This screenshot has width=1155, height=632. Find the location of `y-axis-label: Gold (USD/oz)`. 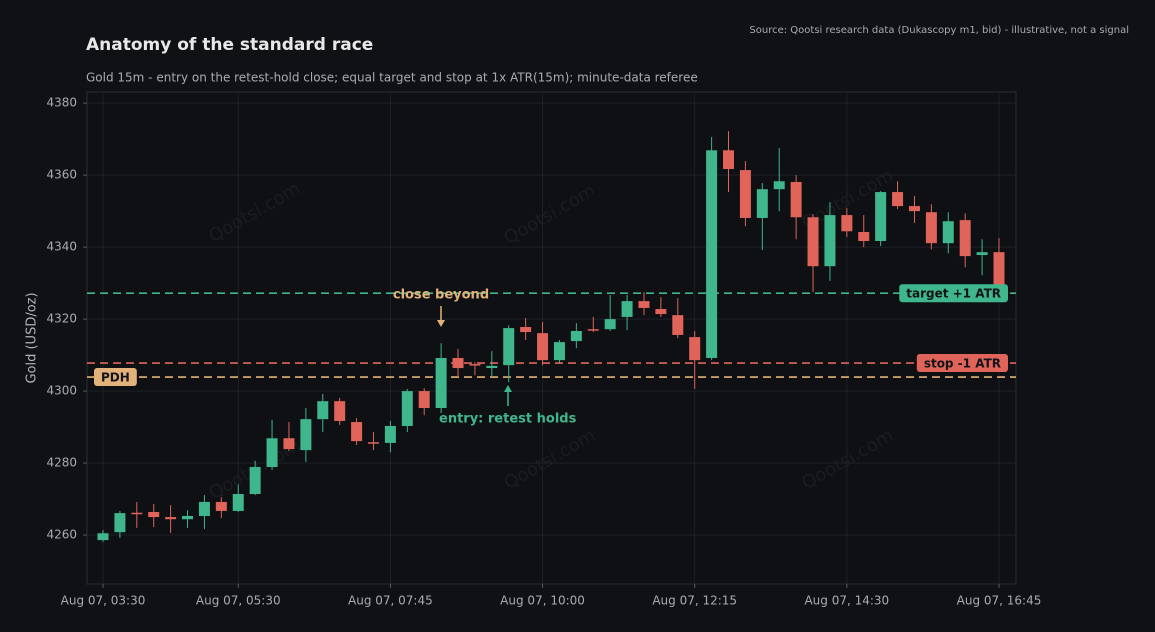

y-axis-label: Gold (USD/oz) is located at coordinates (32, 337).